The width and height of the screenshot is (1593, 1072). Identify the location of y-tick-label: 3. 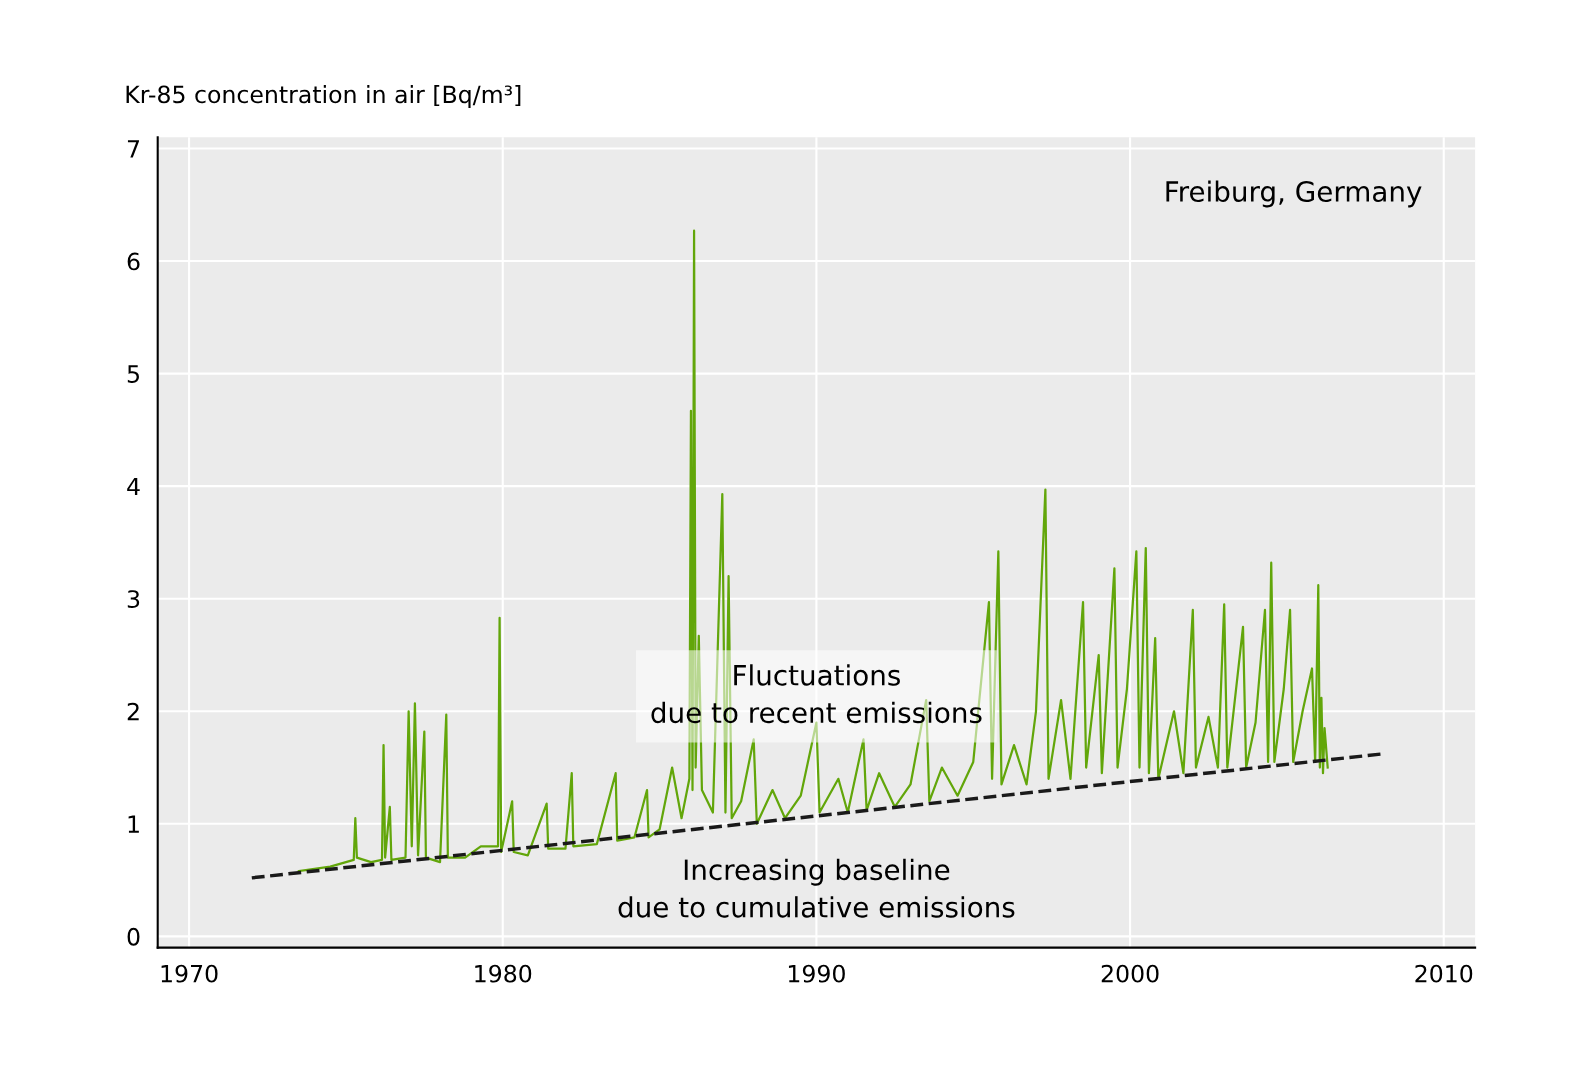
(133, 599).